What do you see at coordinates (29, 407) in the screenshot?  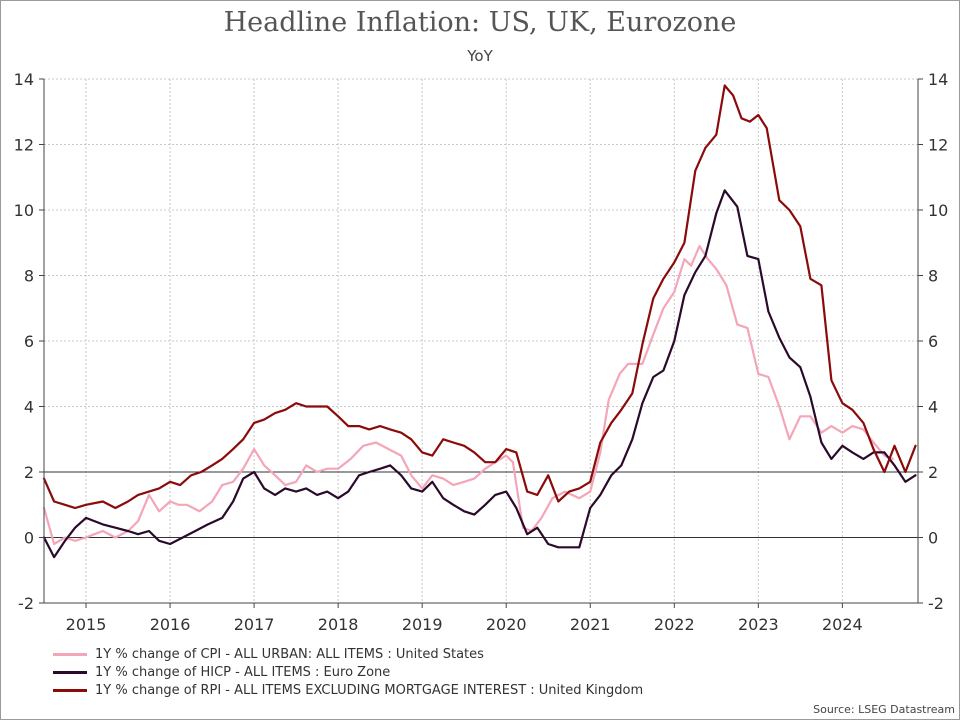 I see `y-tick-label-left: 4` at bounding box center [29, 407].